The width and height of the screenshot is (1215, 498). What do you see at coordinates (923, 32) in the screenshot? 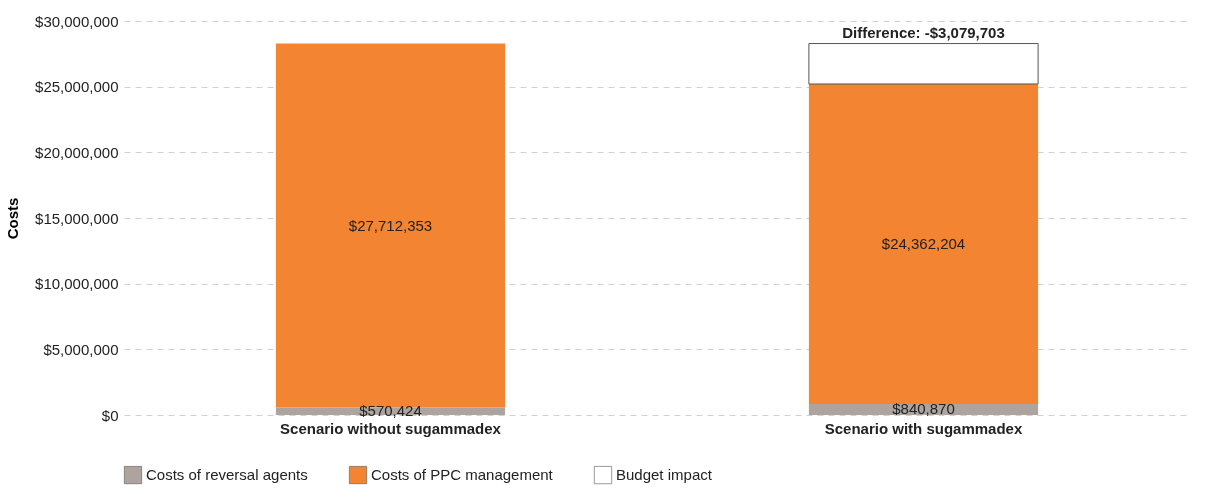
I see `annotation: Difference: -$3,079,703` at bounding box center [923, 32].